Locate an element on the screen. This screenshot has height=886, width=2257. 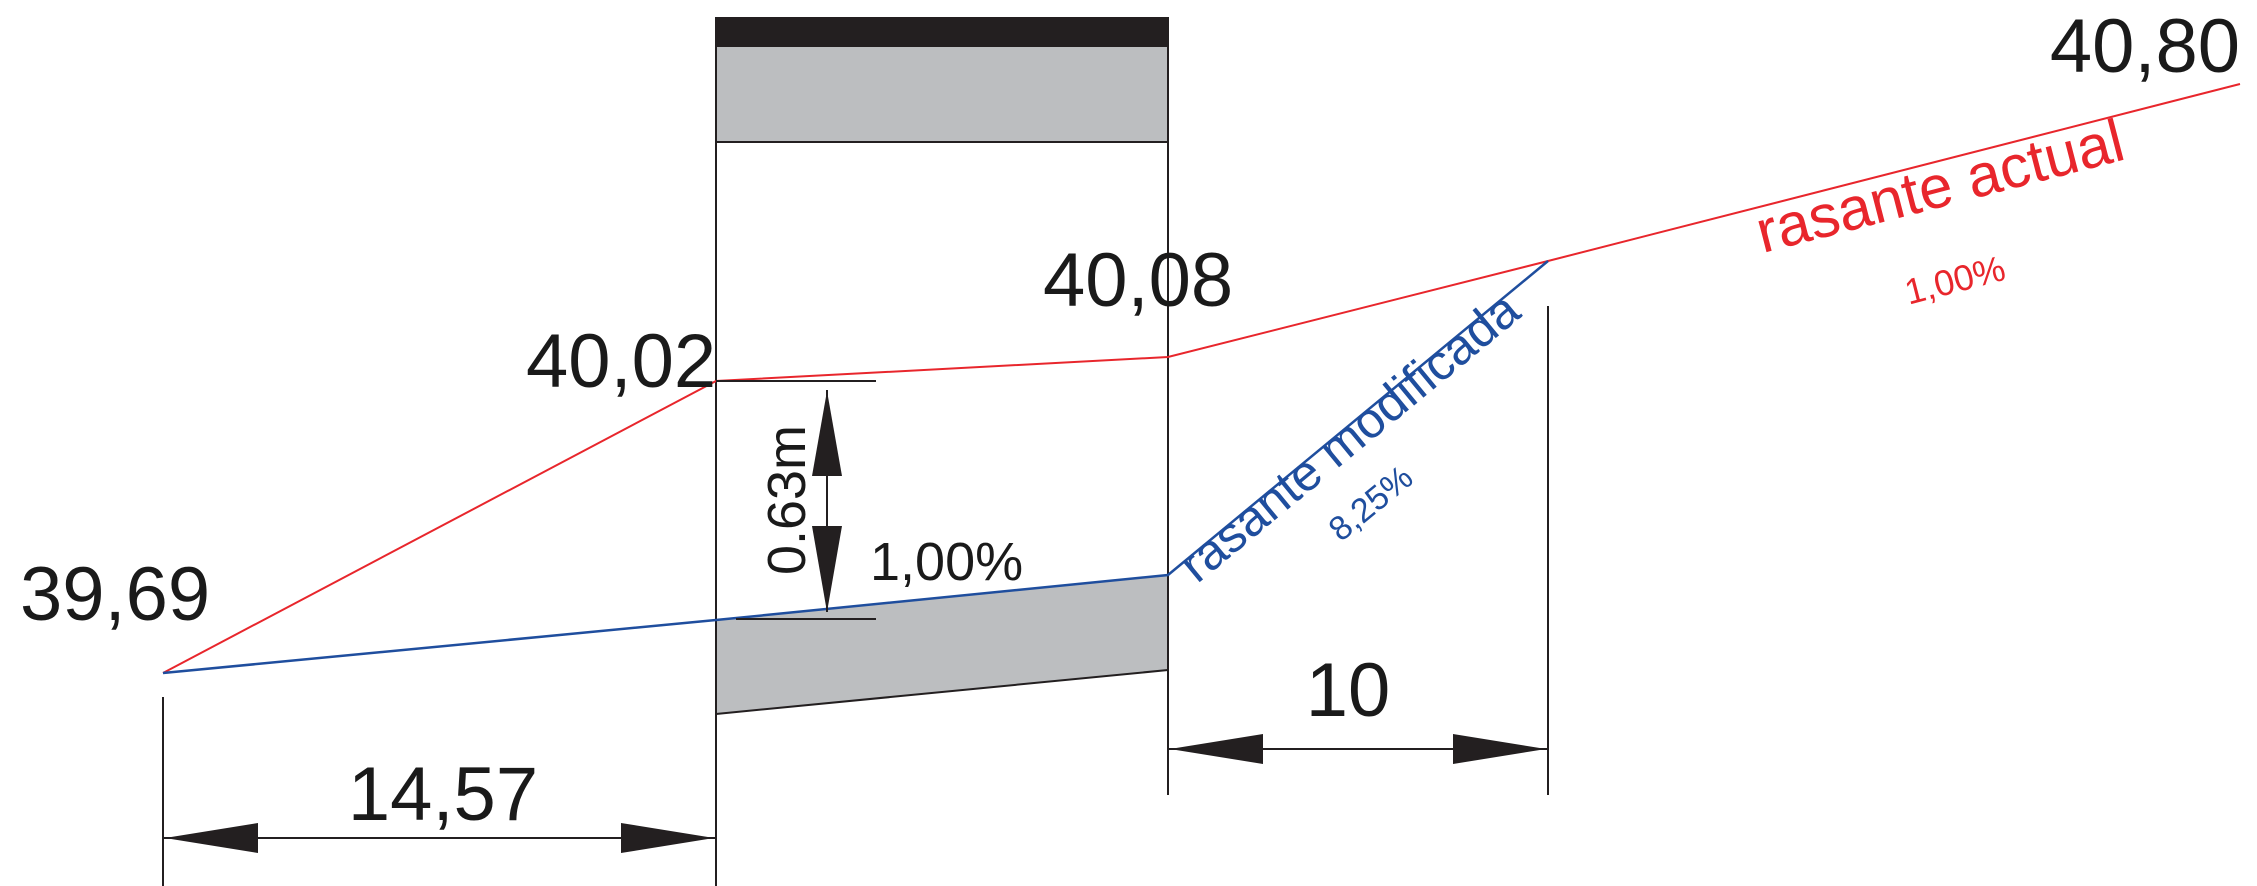
depth-arrow-up is located at coordinates (827, 433).